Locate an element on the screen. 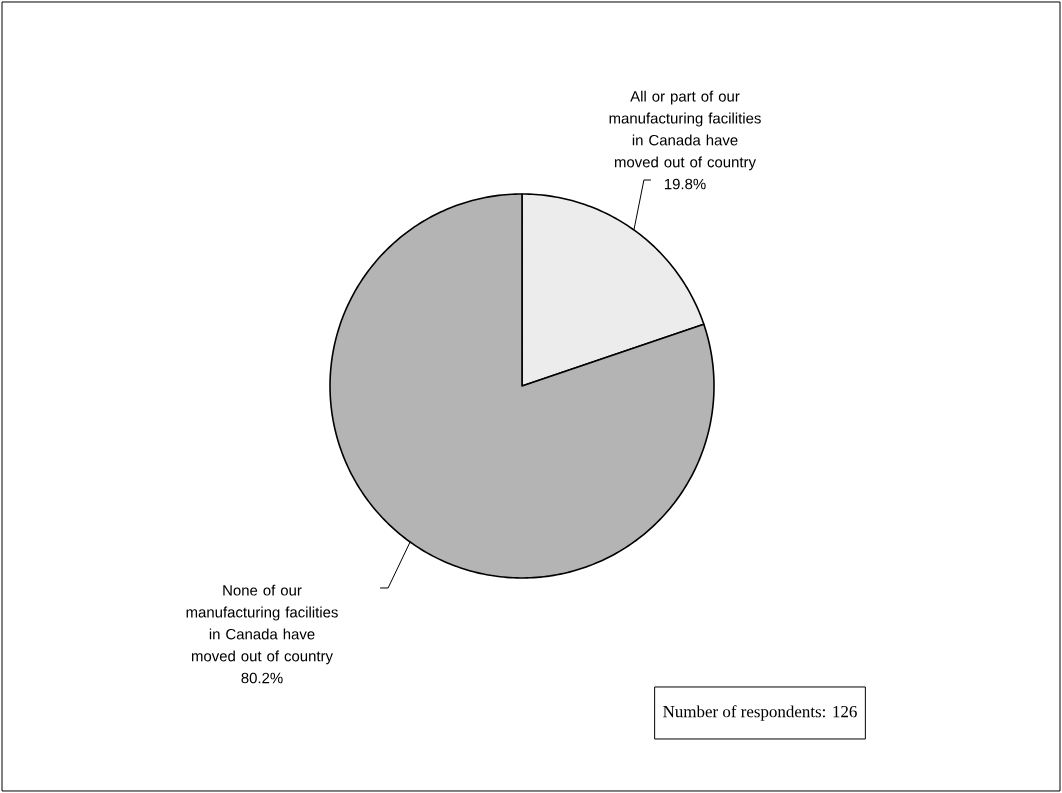  data-label: 80.2% is located at coordinates (262, 678).